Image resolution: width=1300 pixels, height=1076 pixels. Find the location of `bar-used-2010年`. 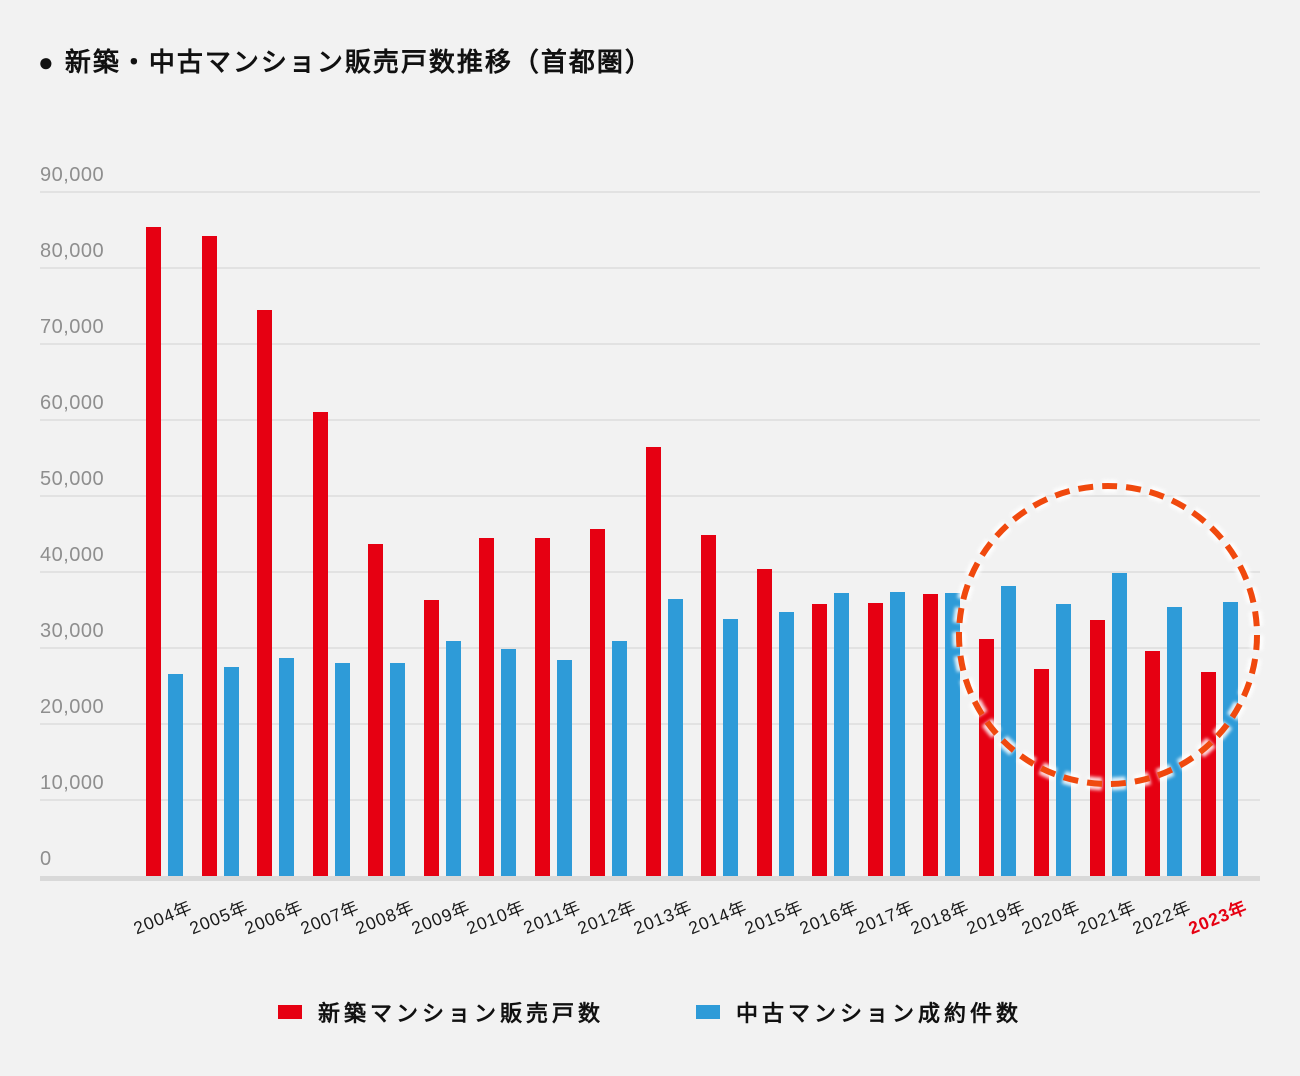

bar-used-2010年 is located at coordinates (508, 762).